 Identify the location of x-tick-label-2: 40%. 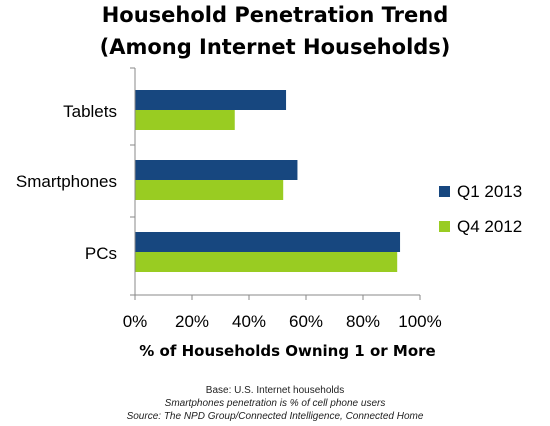
(249, 321).